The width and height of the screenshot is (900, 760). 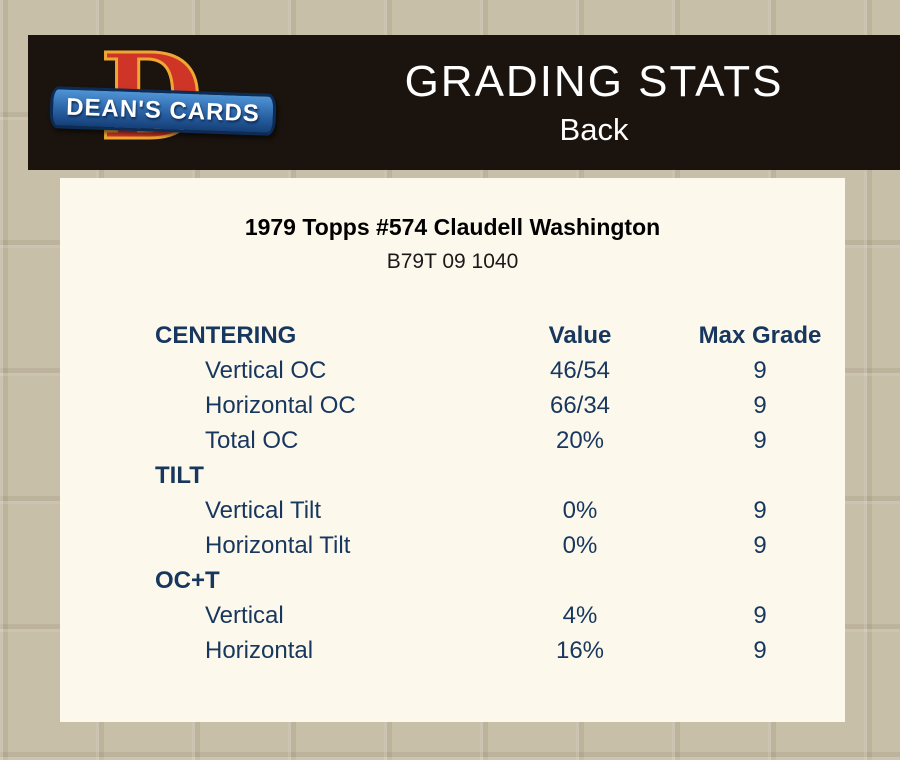 I want to click on card-side-label: Back, so click(x=594, y=129).